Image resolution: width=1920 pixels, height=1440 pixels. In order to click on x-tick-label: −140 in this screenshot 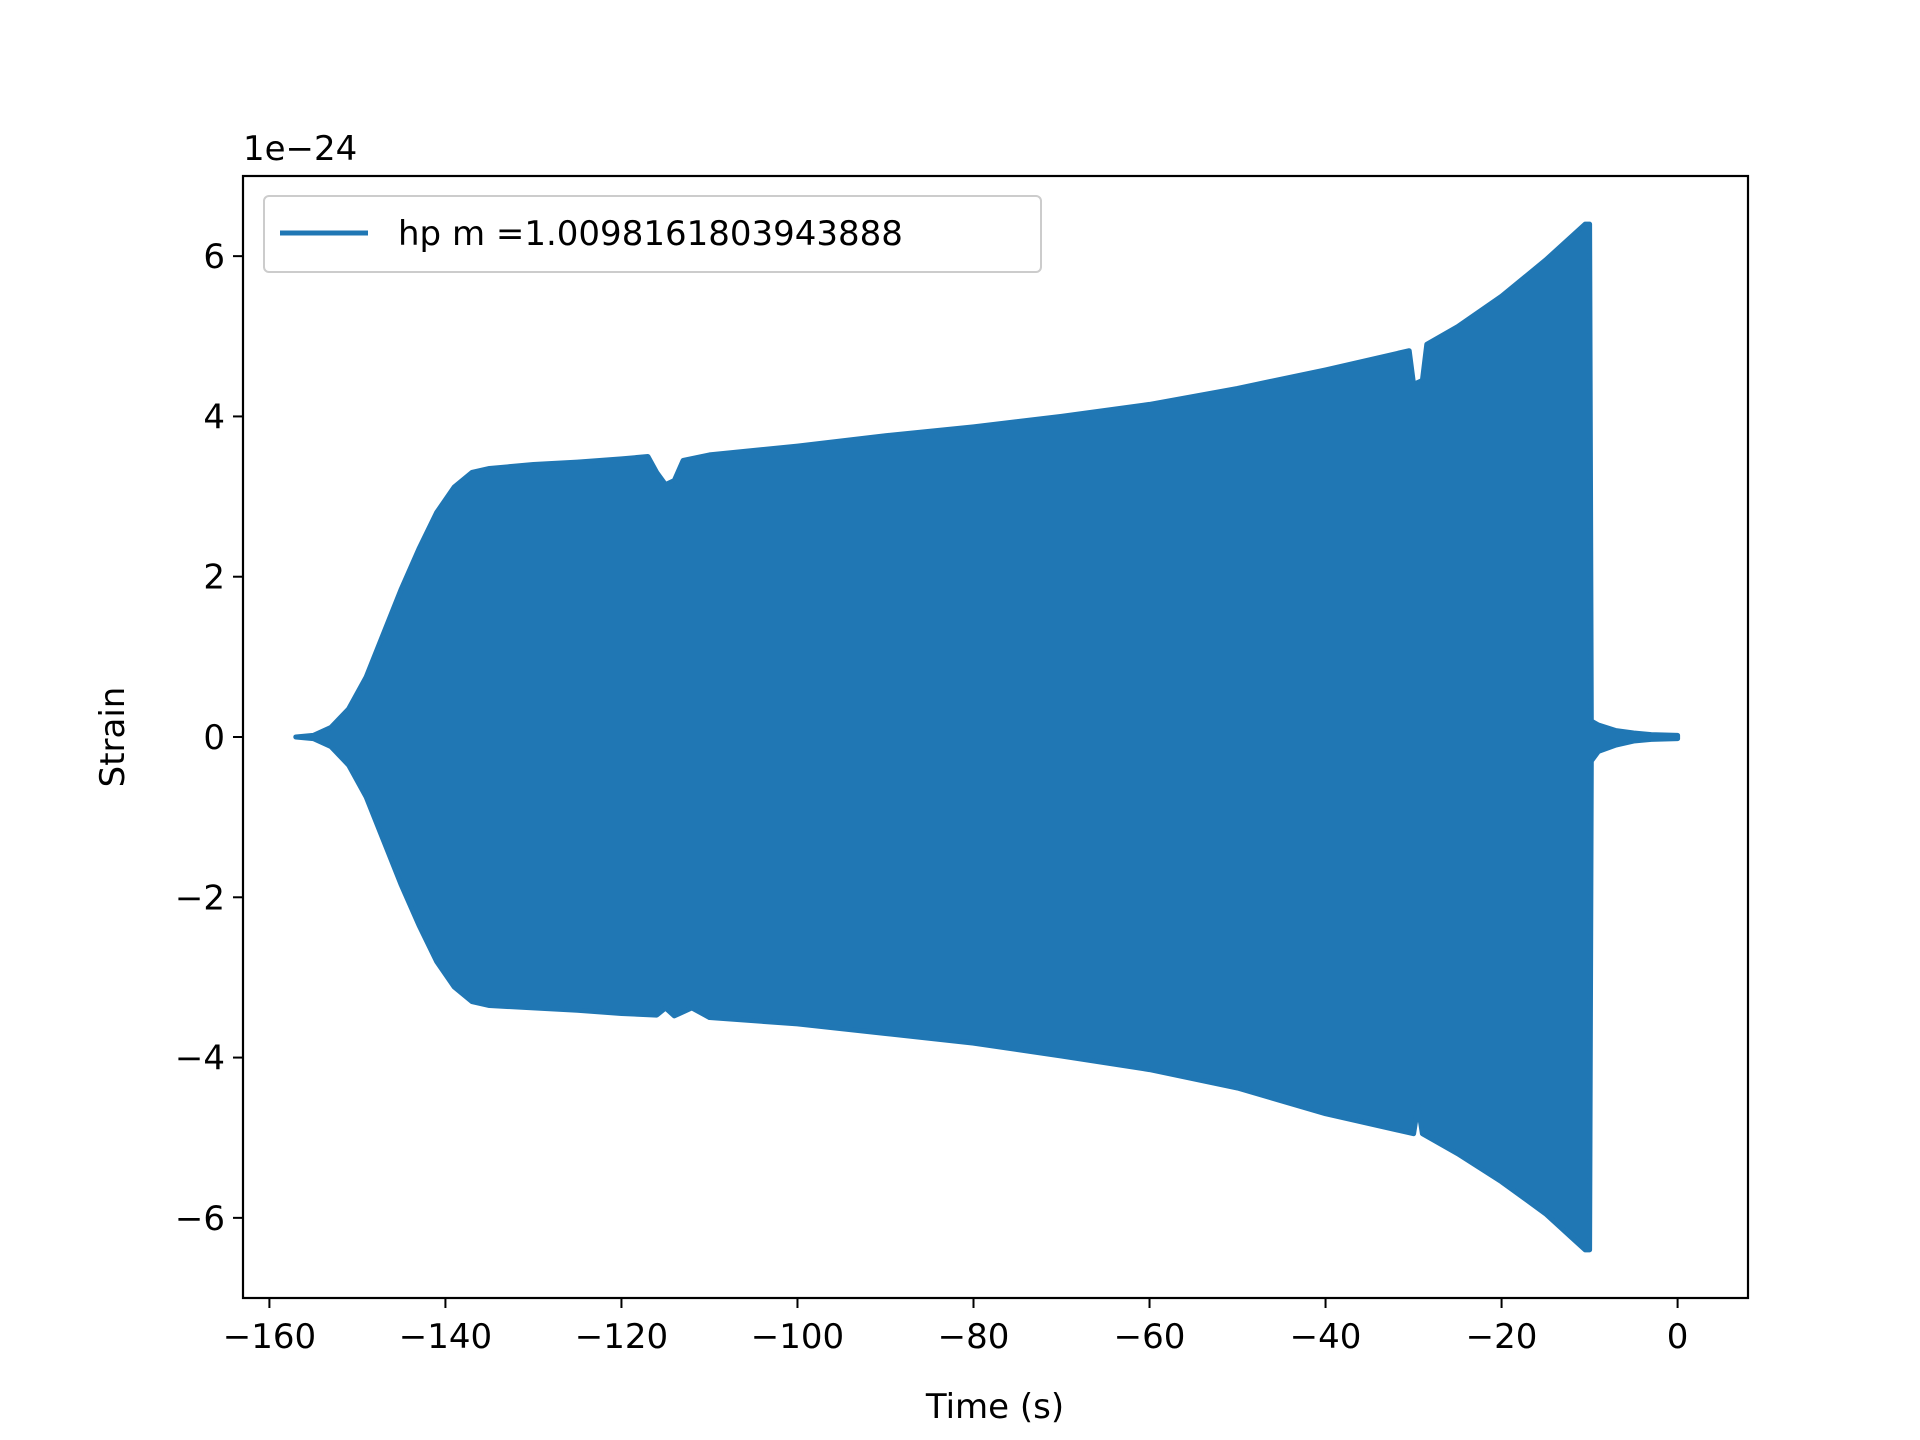, I will do `click(445, 1337)`.